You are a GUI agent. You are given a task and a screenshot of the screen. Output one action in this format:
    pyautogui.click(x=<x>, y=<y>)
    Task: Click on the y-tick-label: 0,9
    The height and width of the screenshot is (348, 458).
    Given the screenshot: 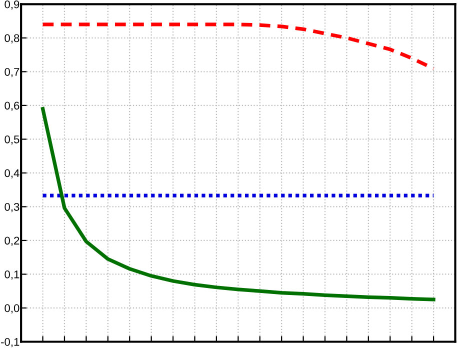 What is the action you would take?
    pyautogui.click(x=12, y=5)
    